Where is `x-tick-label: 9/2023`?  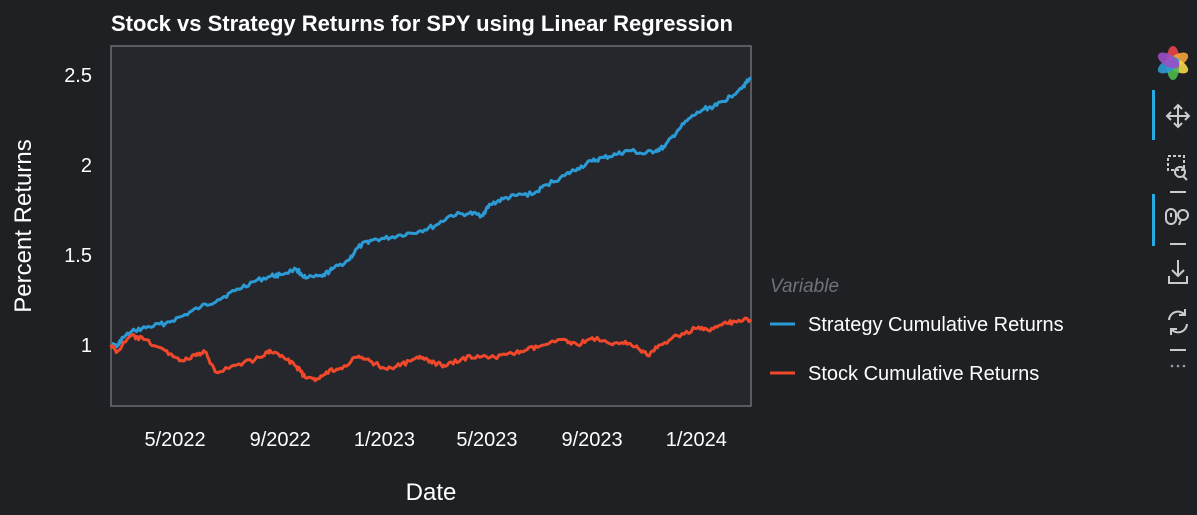
x-tick-label: 9/2023 is located at coordinates (591, 440).